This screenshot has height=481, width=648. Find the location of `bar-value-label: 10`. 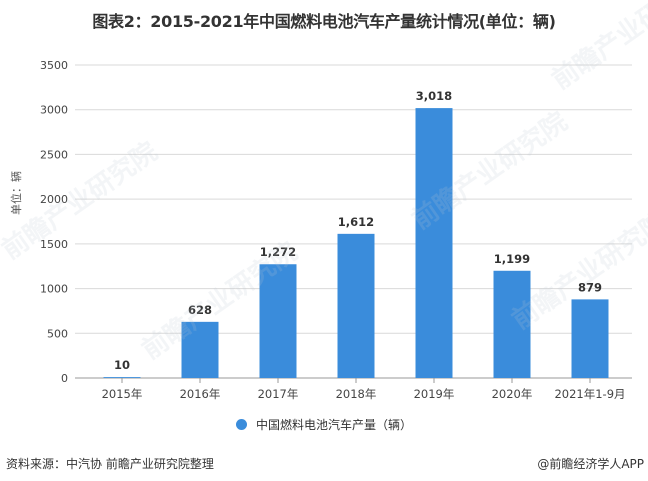

bar-value-label: 10 is located at coordinates (122, 365).